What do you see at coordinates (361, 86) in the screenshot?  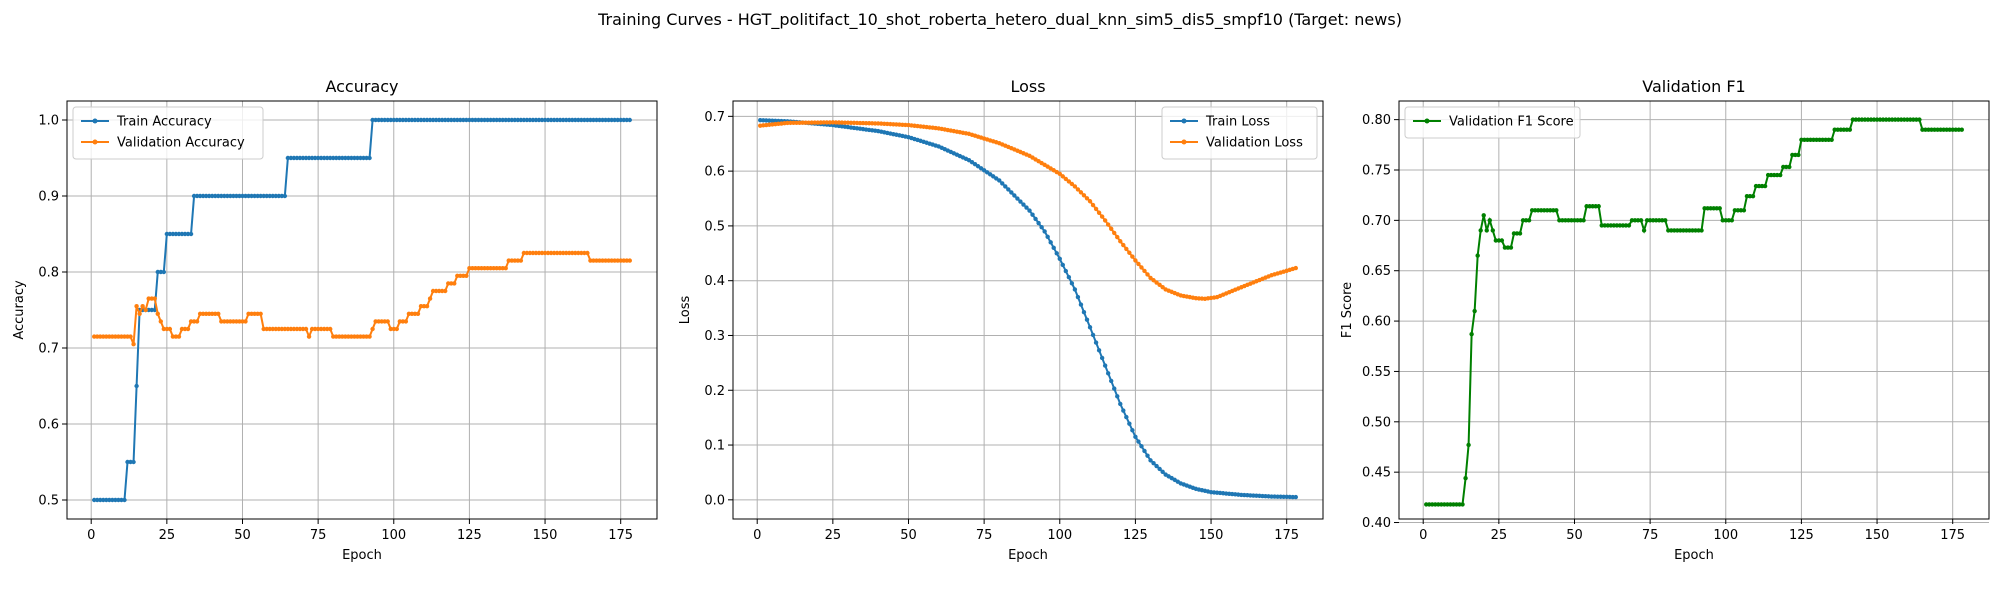 I see `panel-title: Accuracy` at bounding box center [361, 86].